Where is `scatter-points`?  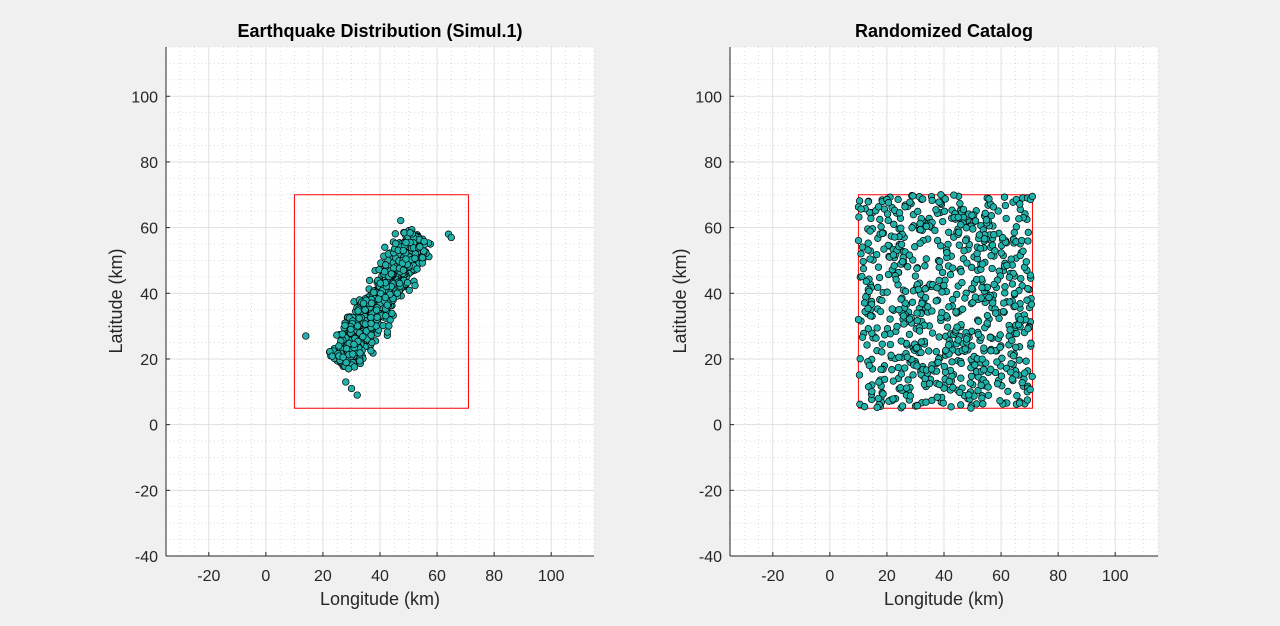 scatter-points is located at coordinates (945, 301).